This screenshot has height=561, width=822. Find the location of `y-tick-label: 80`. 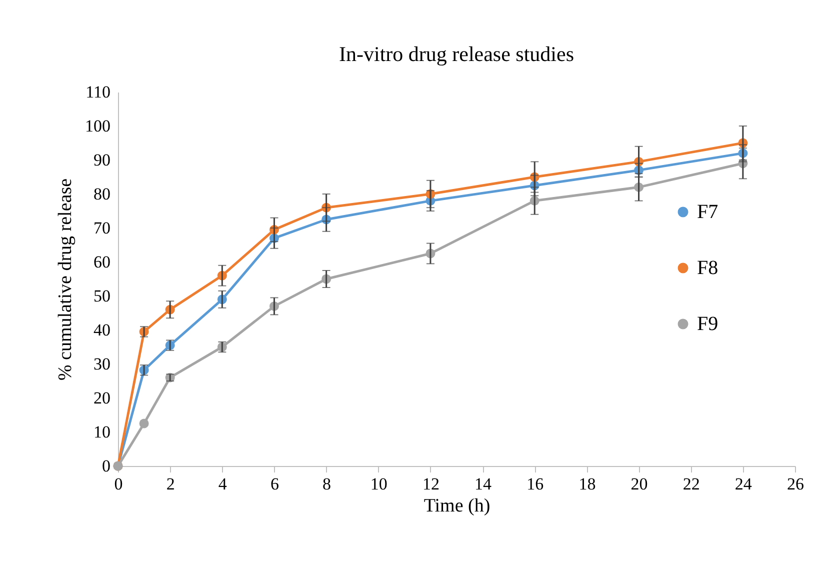

y-tick-label: 80 is located at coordinates (102, 194).